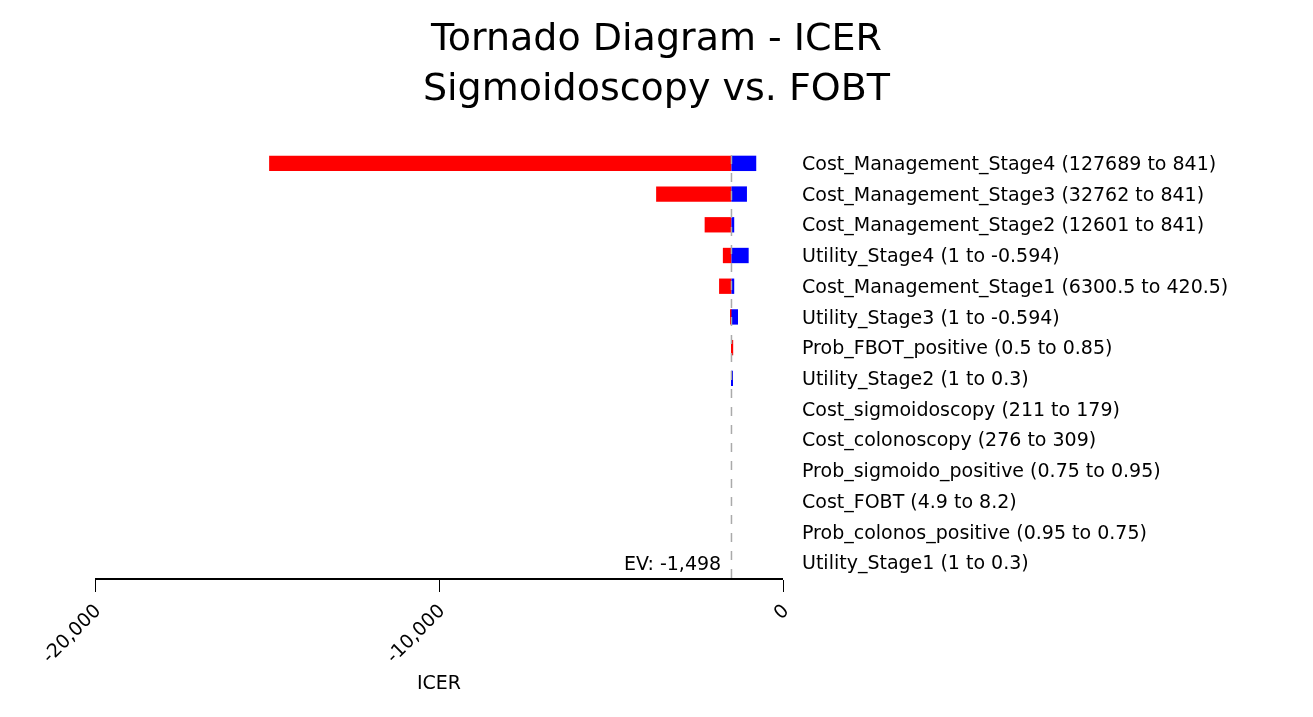 This screenshot has width=1313, height=717. Describe the element at coordinates (1003, 225) in the screenshot. I see `y-tick-label: Cost_Management_Stage2 (12601 to 841)` at that location.